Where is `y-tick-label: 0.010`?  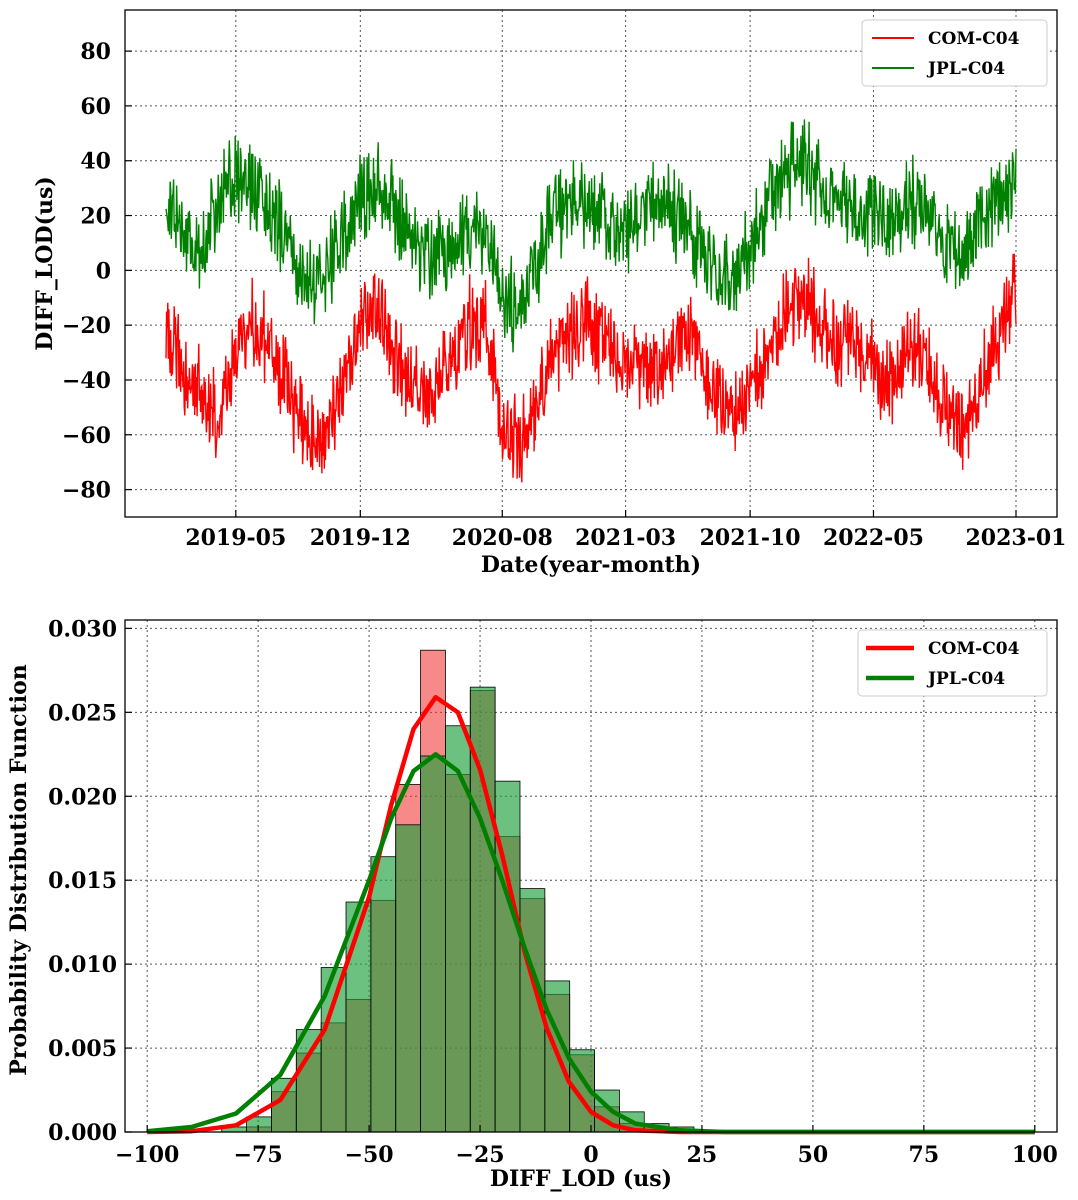
y-tick-label: 0.010 is located at coordinates (82, 965).